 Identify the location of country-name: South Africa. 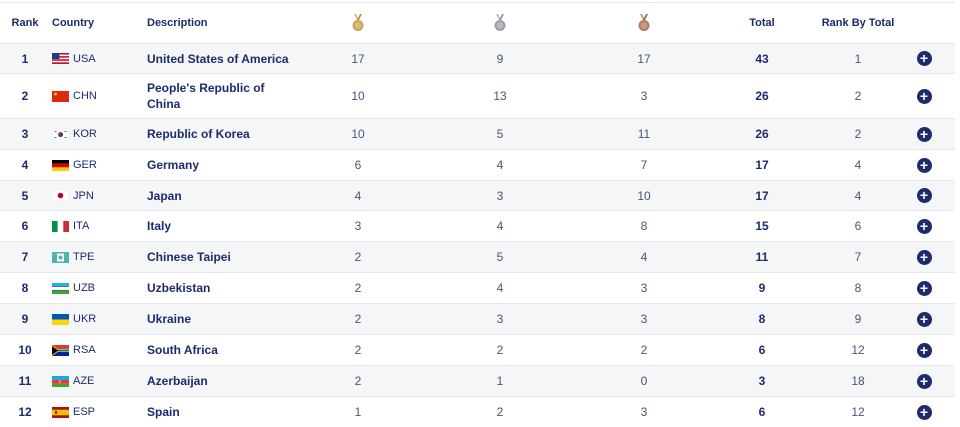
(182, 350).